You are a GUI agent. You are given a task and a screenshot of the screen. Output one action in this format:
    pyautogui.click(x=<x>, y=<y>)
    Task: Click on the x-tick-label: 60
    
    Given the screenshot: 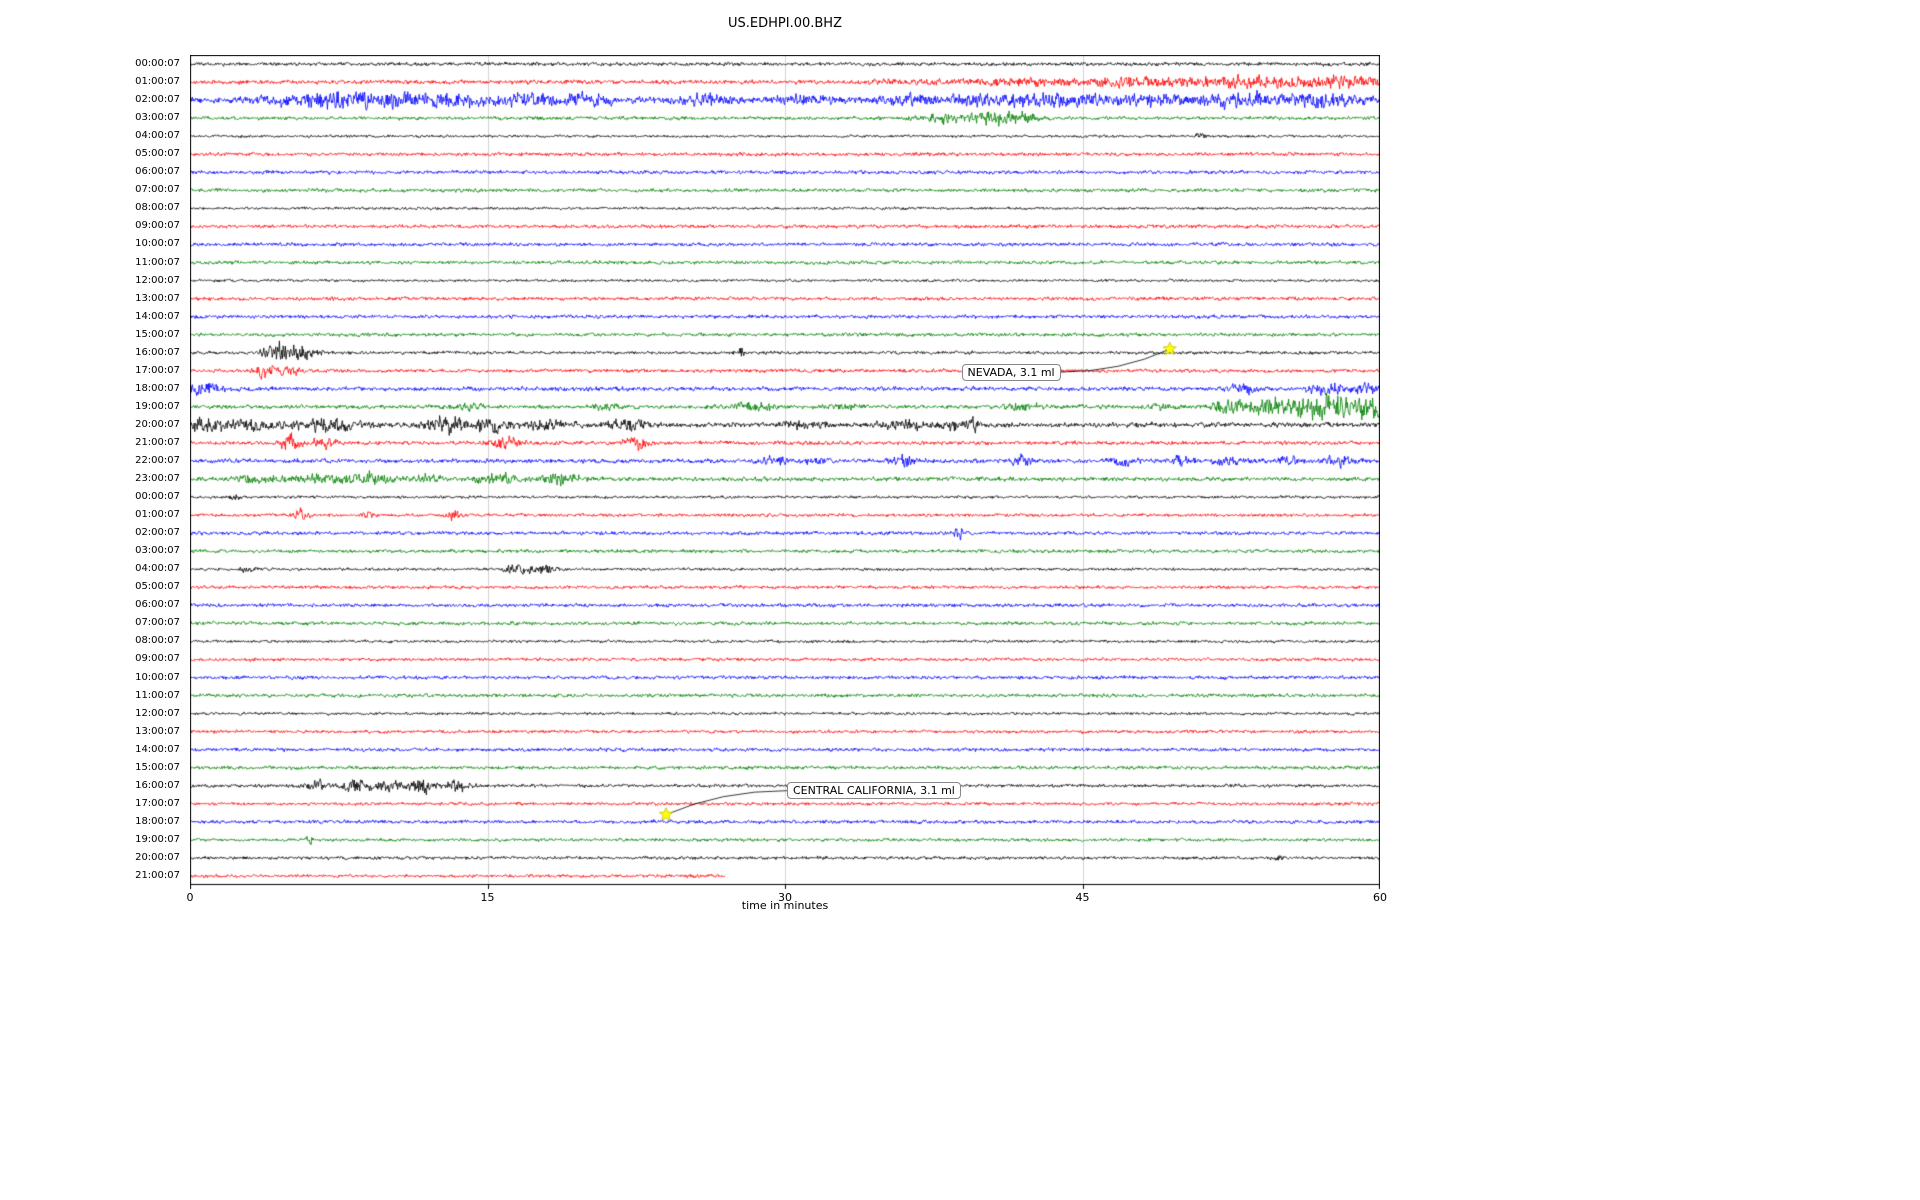 What is the action you would take?
    pyautogui.click(x=1380, y=897)
    